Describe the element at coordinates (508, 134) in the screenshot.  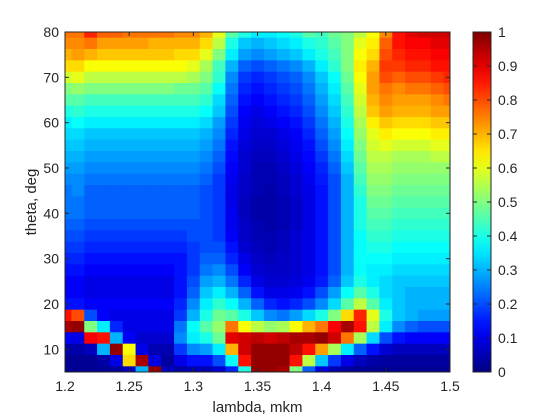
I see `colorbar-tick-label: 0.7` at that location.